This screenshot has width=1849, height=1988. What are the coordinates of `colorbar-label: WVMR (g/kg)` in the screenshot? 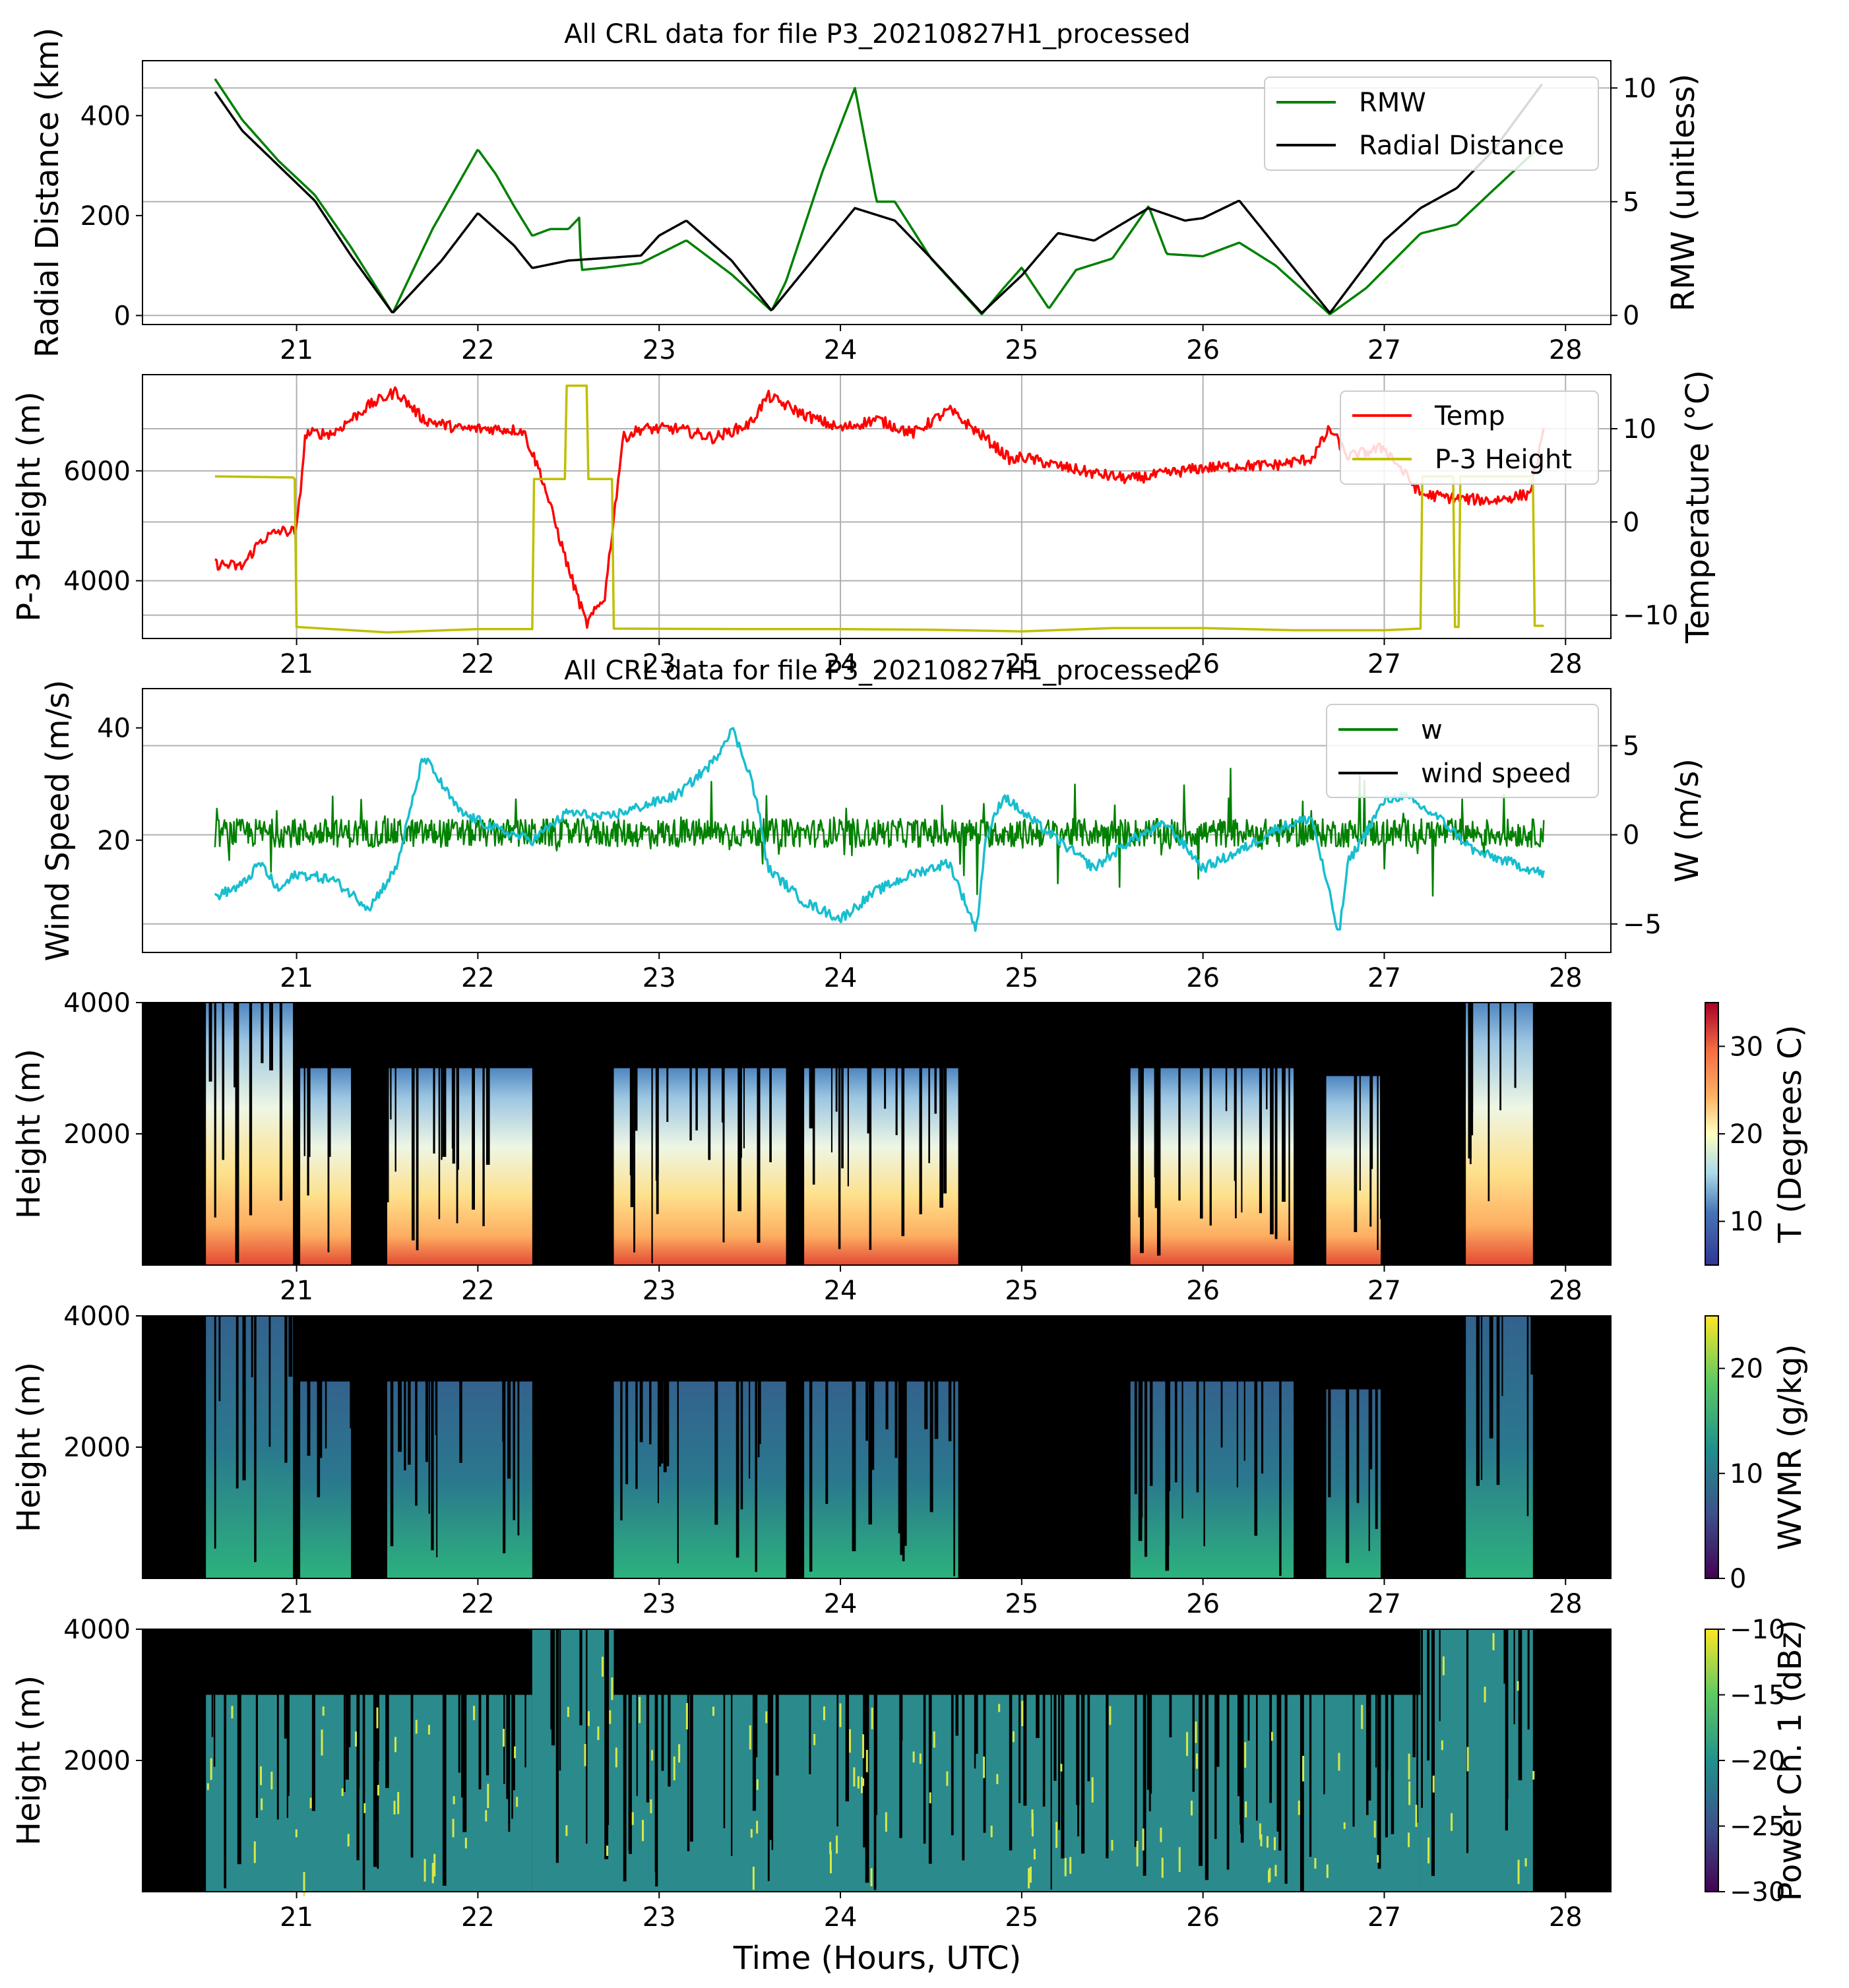 It's located at (1790, 1447).